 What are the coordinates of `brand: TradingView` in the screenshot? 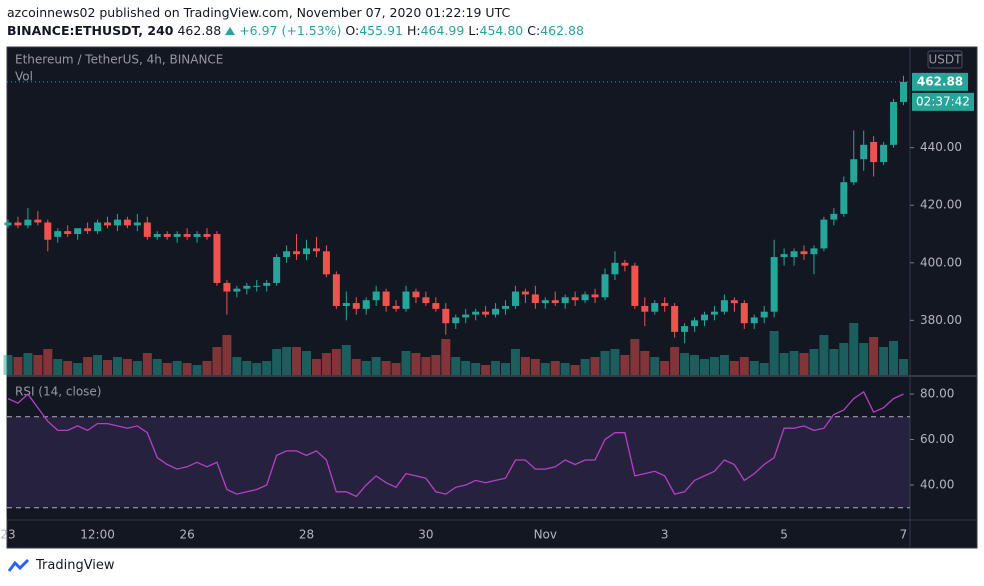 It's located at (75, 565).